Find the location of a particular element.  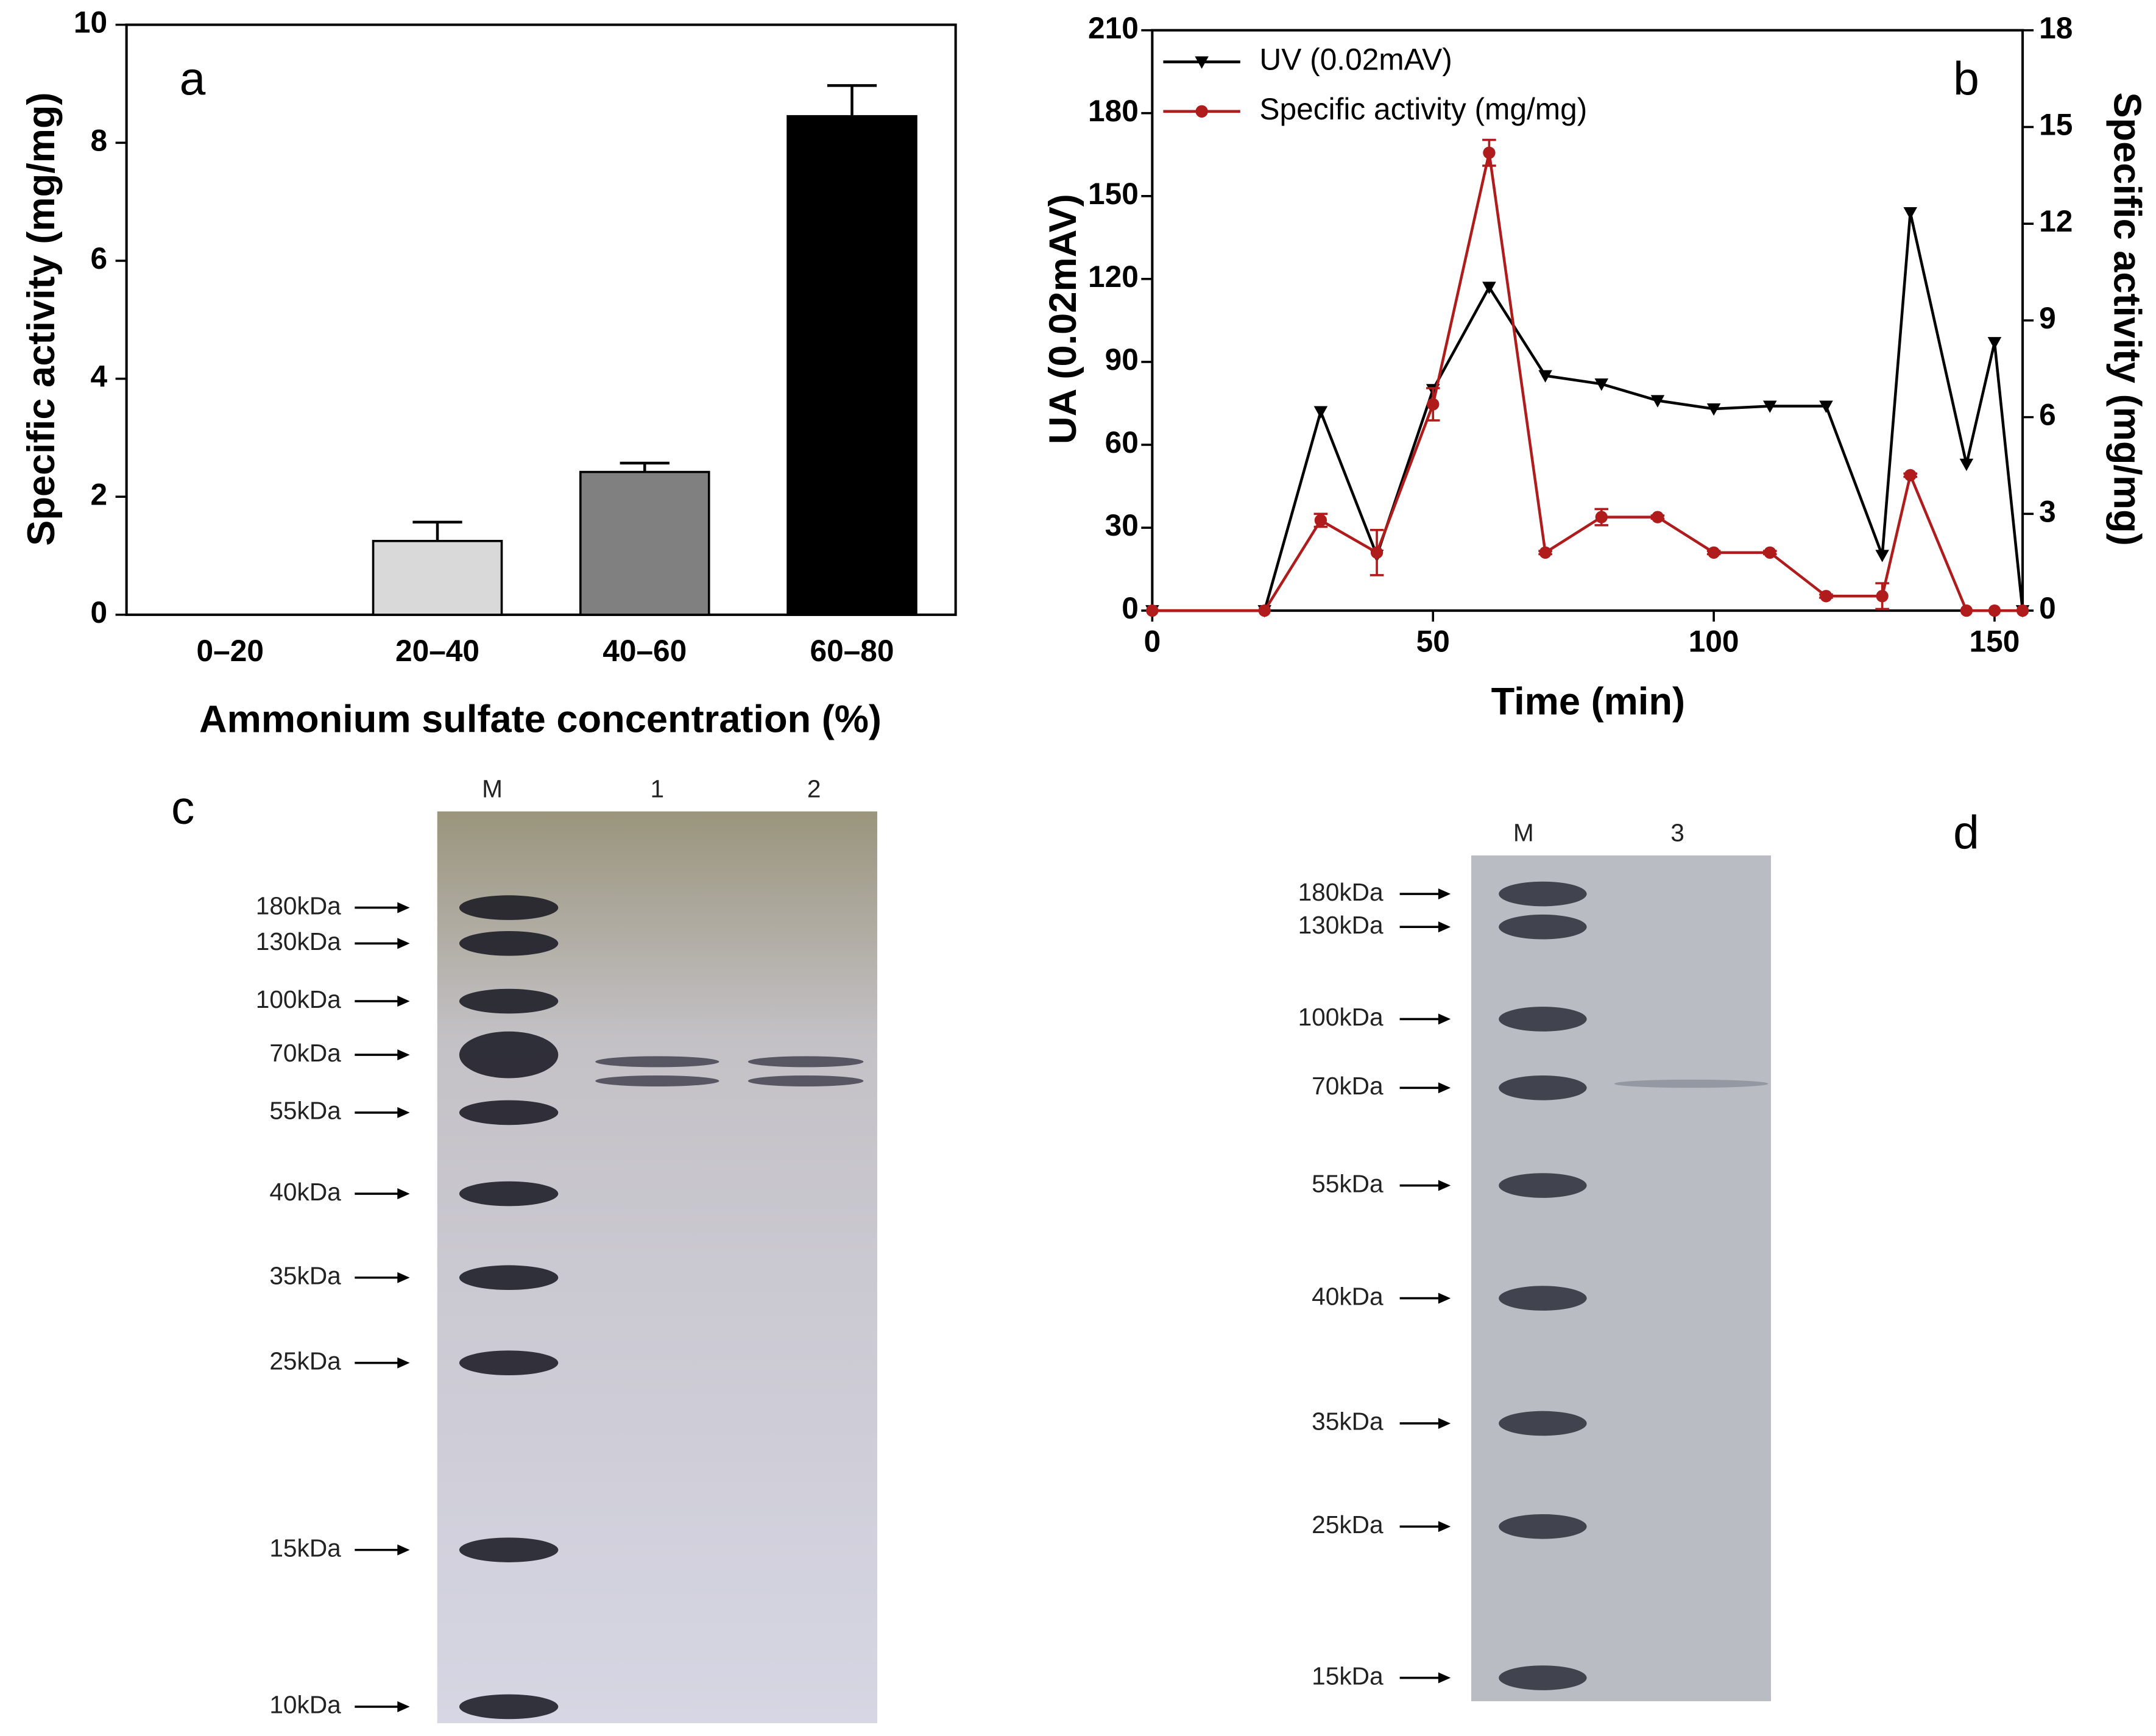

marker-label: 180kDa is located at coordinates (298, 905).